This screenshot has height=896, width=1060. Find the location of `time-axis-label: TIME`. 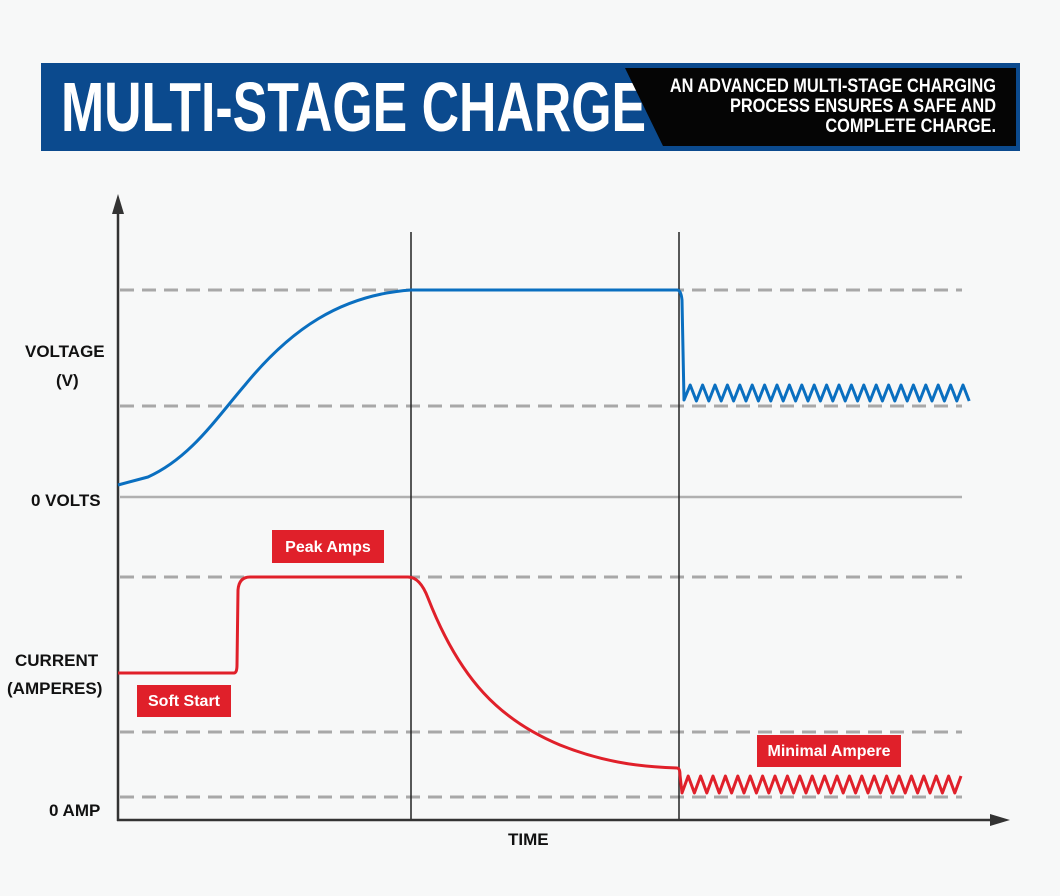

time-axis-label: TIME is located at coordinates (528, 839).